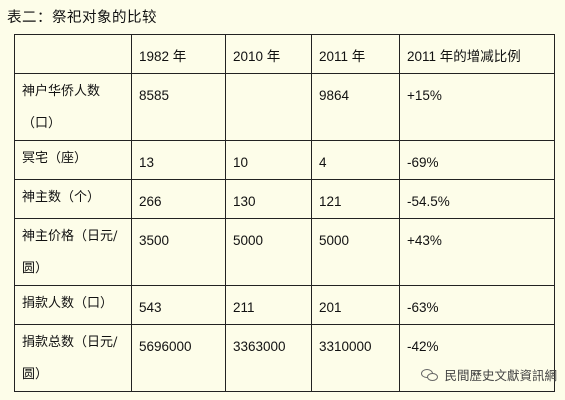 The width and height of the screenshot is (565, 400). Describe the element at coordinates (477, 305) in the screenshot. I see `table-cell: -63%` at that location.